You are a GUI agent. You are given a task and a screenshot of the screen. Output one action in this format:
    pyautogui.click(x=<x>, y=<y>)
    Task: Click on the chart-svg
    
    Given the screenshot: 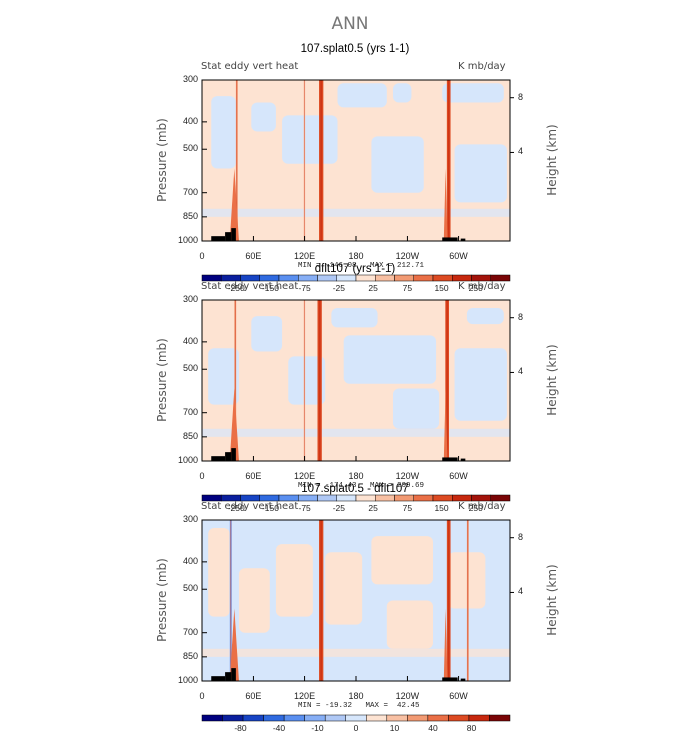 What is the action you would take?
    pyautogui.click(x=357, y=400)
    